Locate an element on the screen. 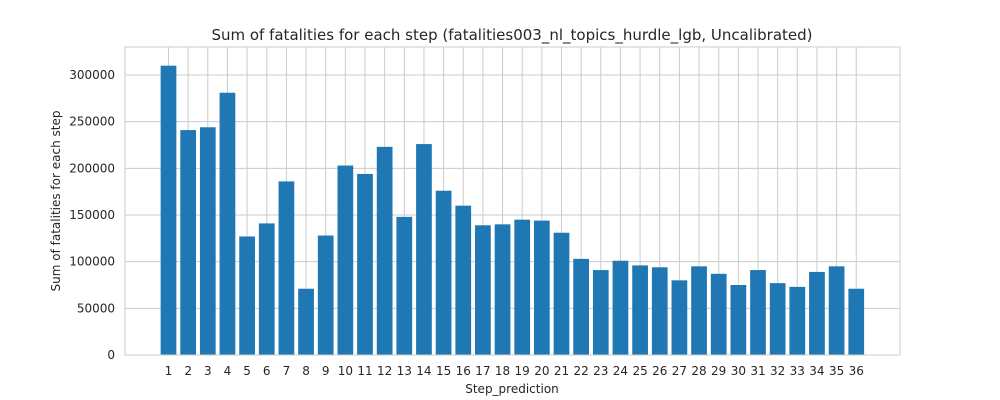 Image resolution: width=1000 pixels, height=400 pixels. x-tick-label: 5 is located at coordinates (247, 371).